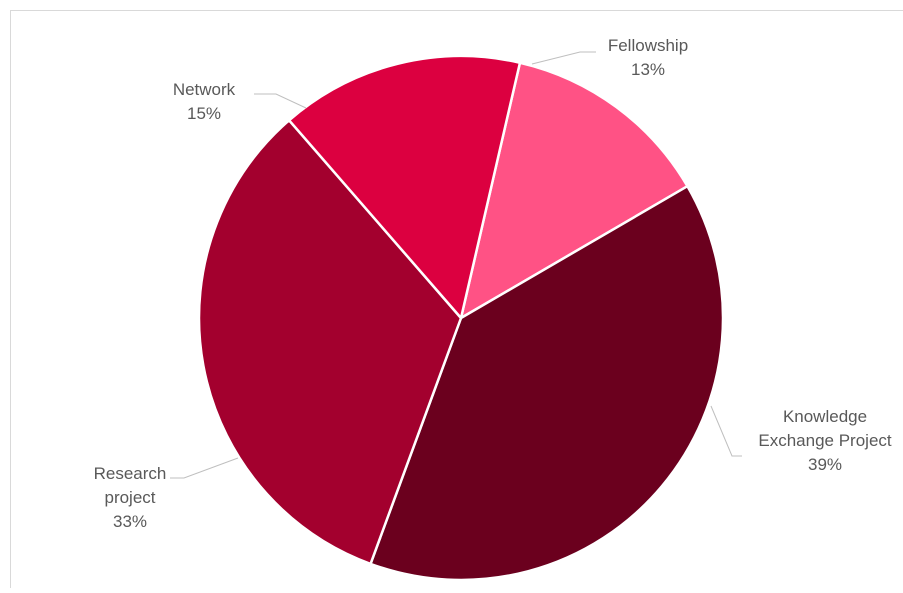  What do you see at coordinates (825, 464) in the screenshot?
I see `data-label-percent: 39%` at bounding box center [825, 464].